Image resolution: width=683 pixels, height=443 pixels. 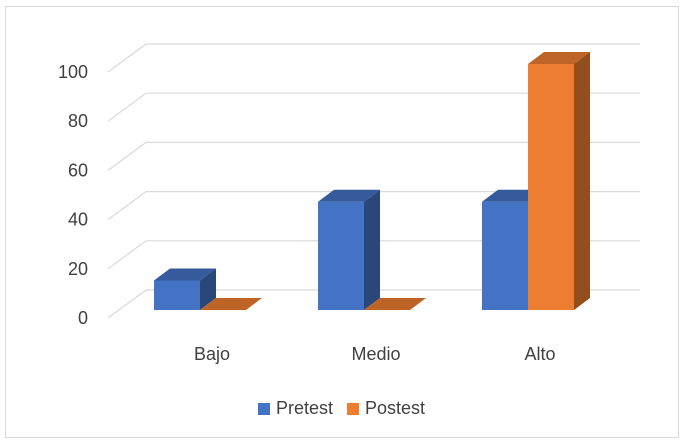 I want to click on x-axis-categories: Bajo Medio Alto, so click(x=375, y=354).